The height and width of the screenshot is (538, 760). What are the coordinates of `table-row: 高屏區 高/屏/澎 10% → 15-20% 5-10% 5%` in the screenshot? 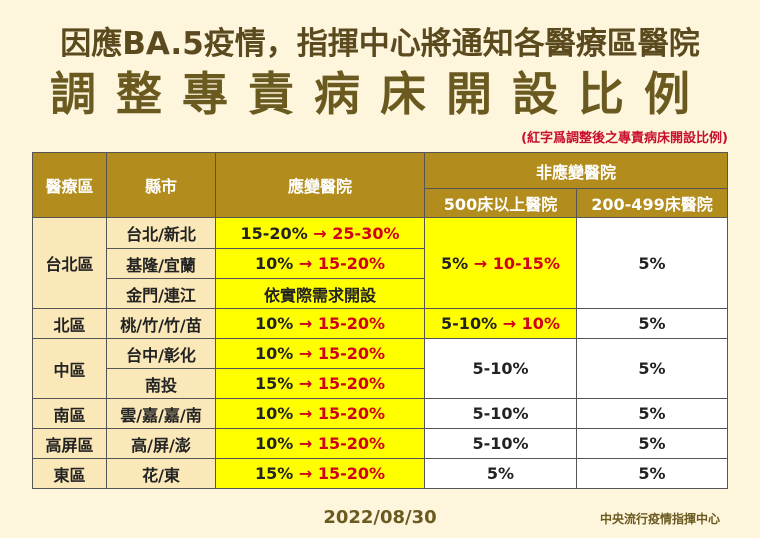 It's located at (380, 443).